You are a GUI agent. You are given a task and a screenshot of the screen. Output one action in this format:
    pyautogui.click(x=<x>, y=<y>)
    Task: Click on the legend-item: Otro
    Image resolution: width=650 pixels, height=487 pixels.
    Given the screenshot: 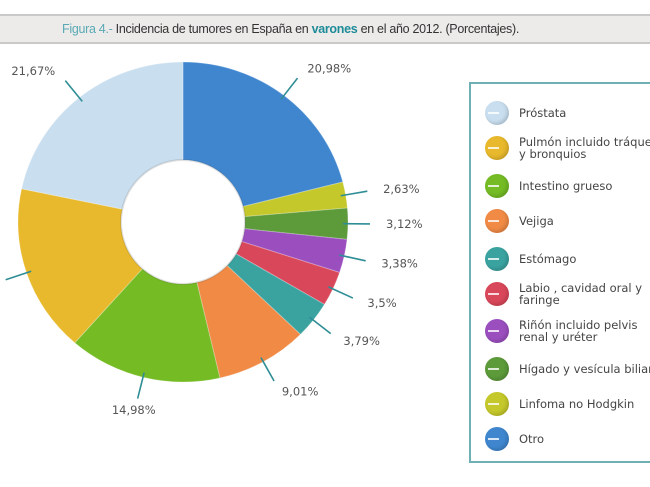 What is the action you would take?
    pyautogui.click(x=514, y=439)
    